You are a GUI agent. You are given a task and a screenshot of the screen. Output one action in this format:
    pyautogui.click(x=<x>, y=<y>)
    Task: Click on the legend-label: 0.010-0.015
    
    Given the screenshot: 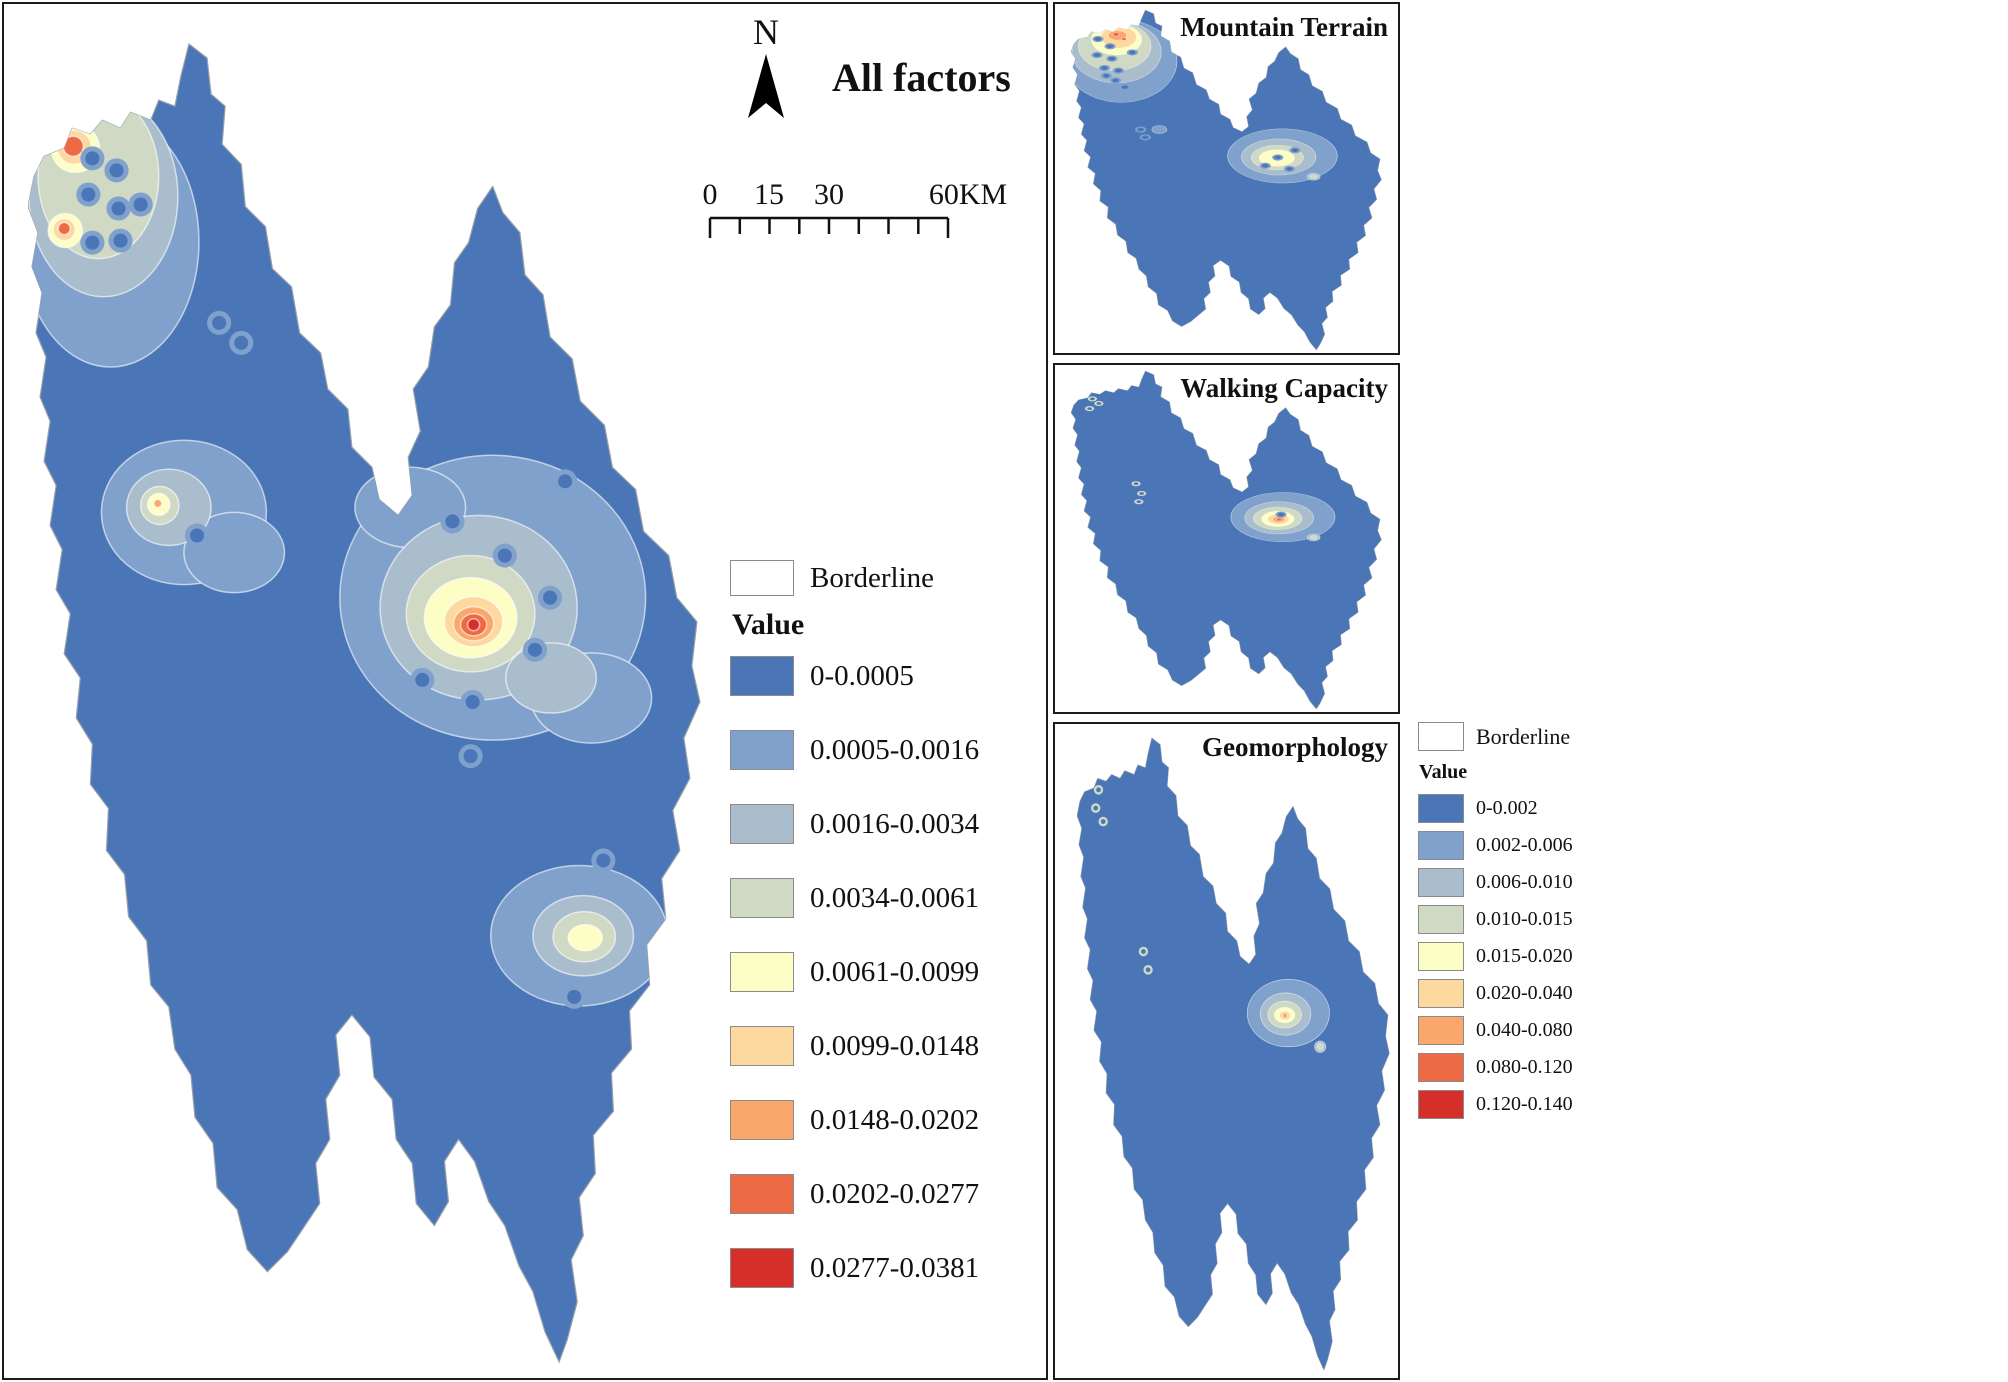 What is the action you would take?
    pyautogui.click(x=1524, y=919)
    